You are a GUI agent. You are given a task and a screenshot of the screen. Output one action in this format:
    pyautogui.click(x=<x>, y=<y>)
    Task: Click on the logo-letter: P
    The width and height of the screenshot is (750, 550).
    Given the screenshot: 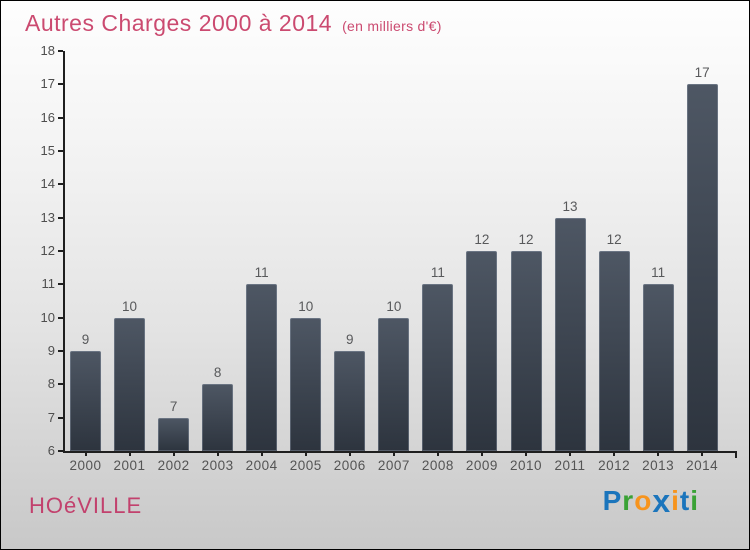 What is the action you would take?
    pyautogui.click(x=612, y=500)
    